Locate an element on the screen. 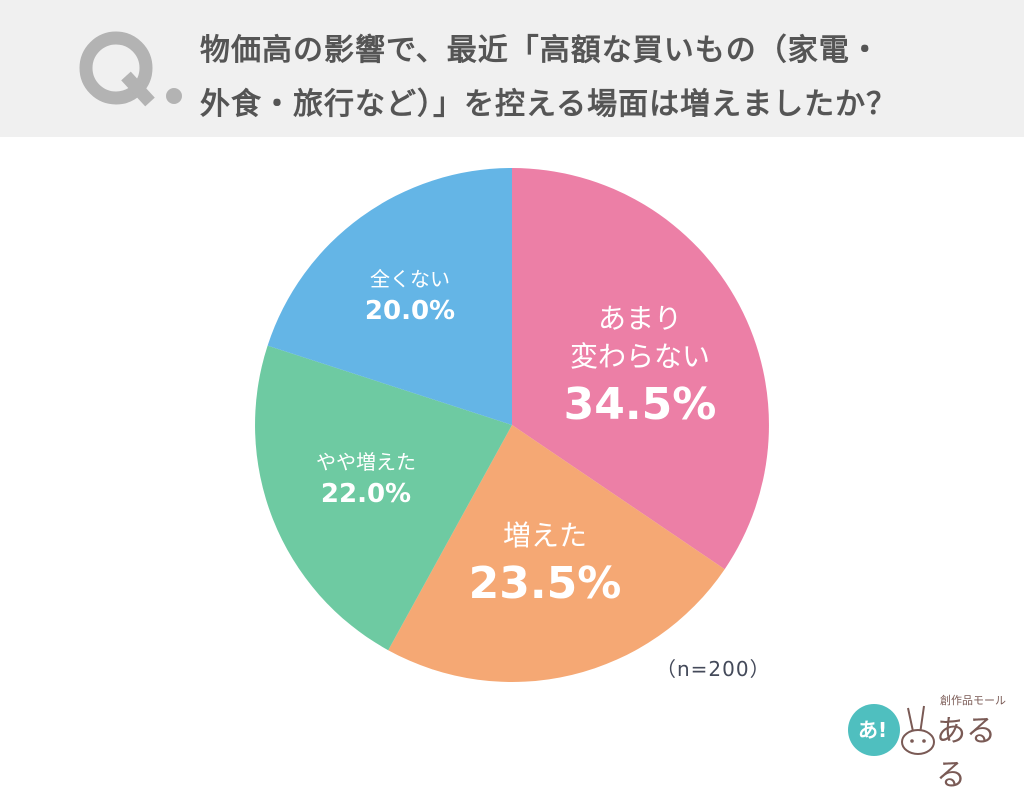 The image size is (1024, 794). slice-not-much-changed is located at coordinates (640, 369).